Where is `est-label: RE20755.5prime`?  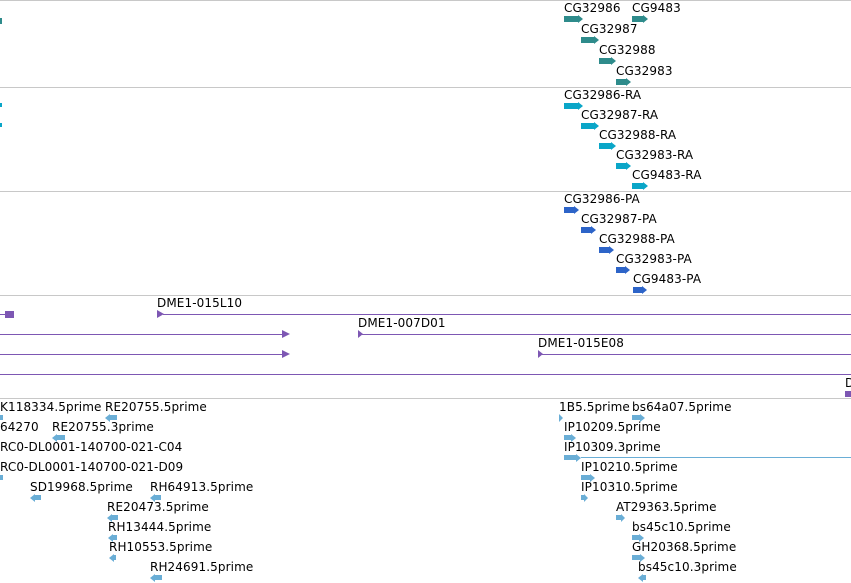
est-label: RE20755.5prime is located at coordinates (156, 407).